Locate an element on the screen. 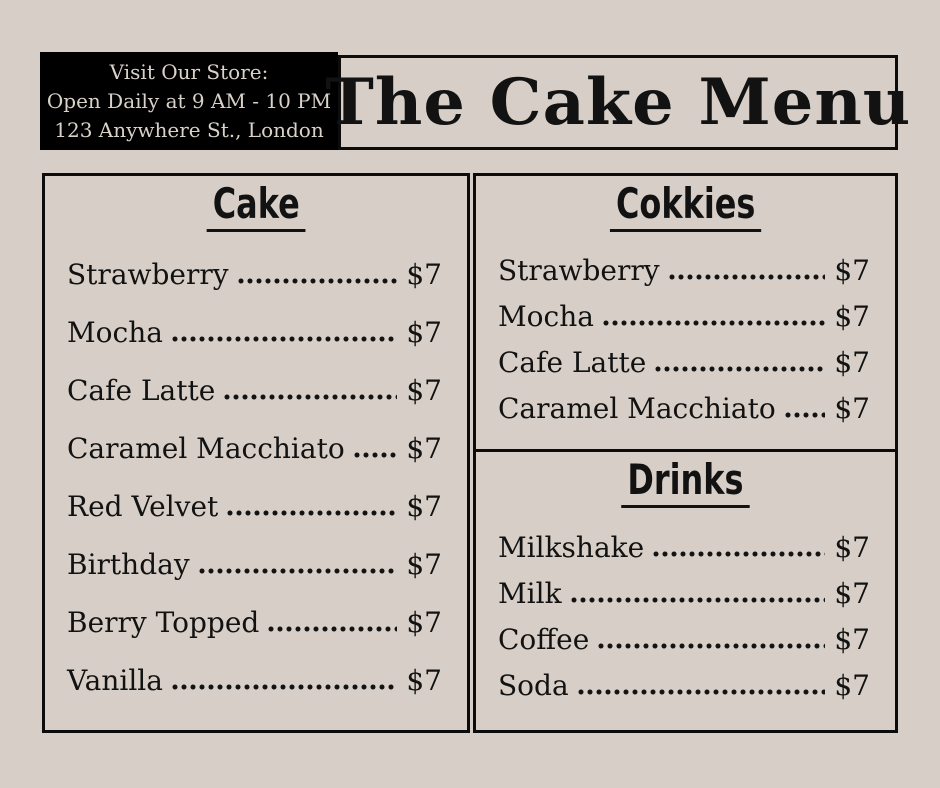 This screenshot has height=788, width=940. store-info-line-3: 123 Anywhere St., London is located at coordinates (189, 129).